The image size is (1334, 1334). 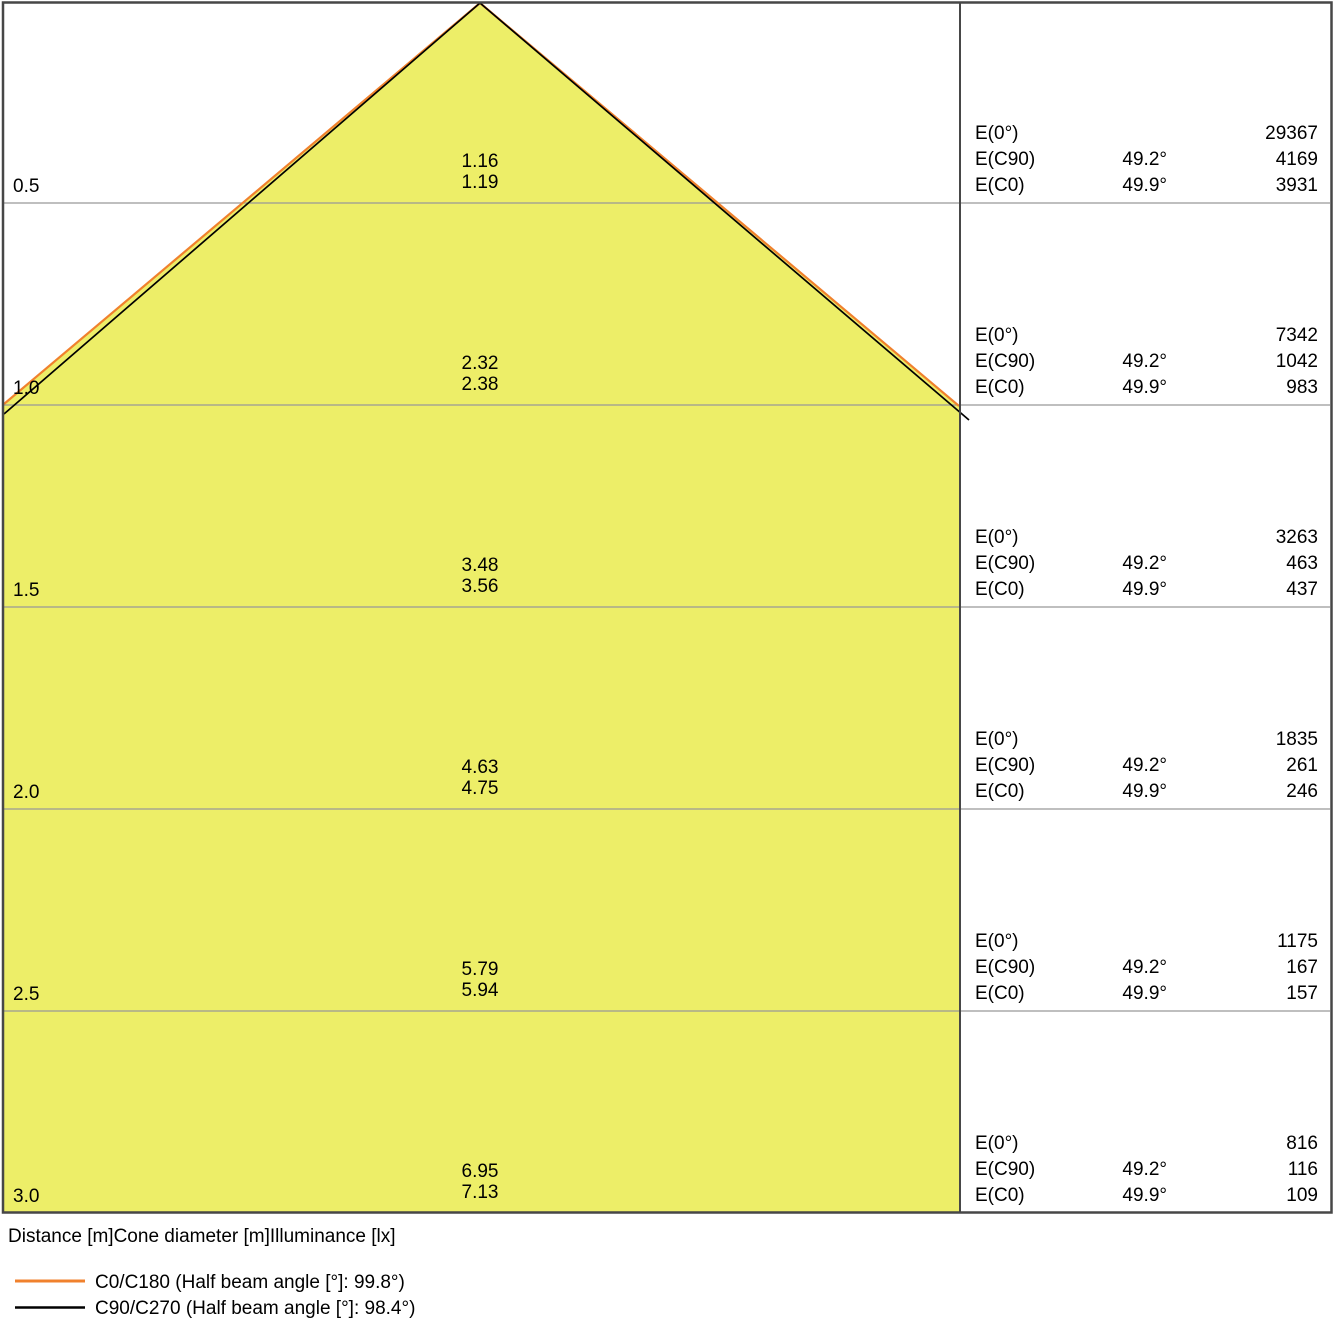 I want to click on ec90-row: E(C90) 49.2° 261, so click(x=1146, y=766).